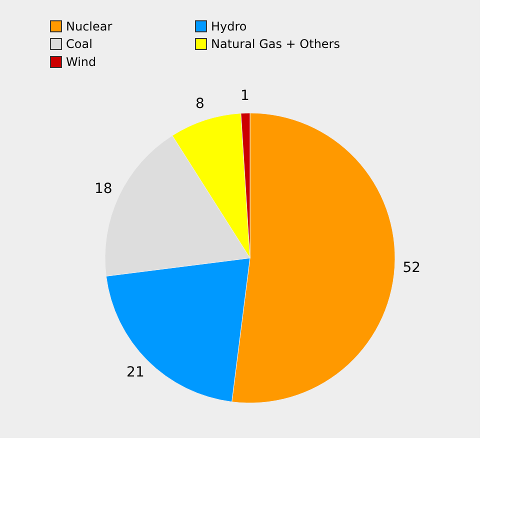 Image resolution: width=515 pixels, height=521 pixels. I want to click on legend-label: Natural Gas + Others, so click(275, 44).